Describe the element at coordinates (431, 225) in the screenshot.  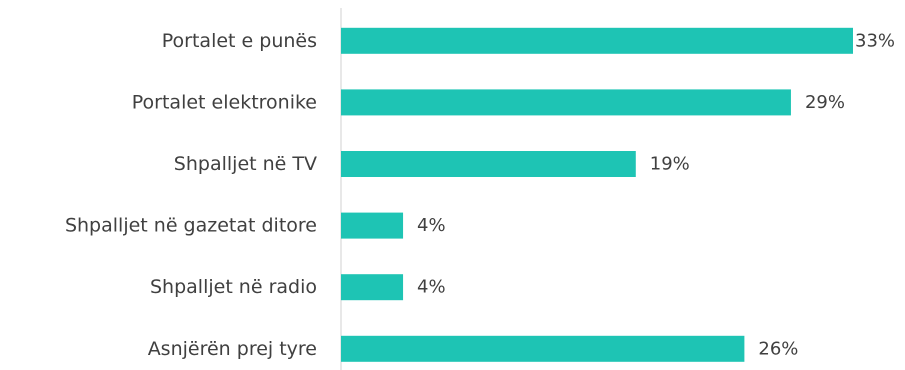
I see `value-label-3: 4%` at that location.